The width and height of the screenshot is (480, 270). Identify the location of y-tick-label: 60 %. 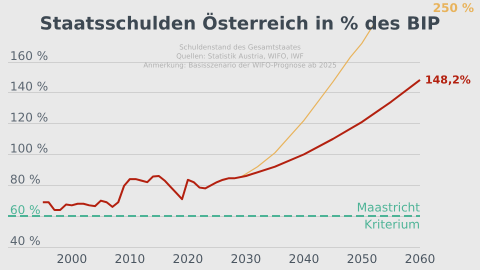
(25, 210).